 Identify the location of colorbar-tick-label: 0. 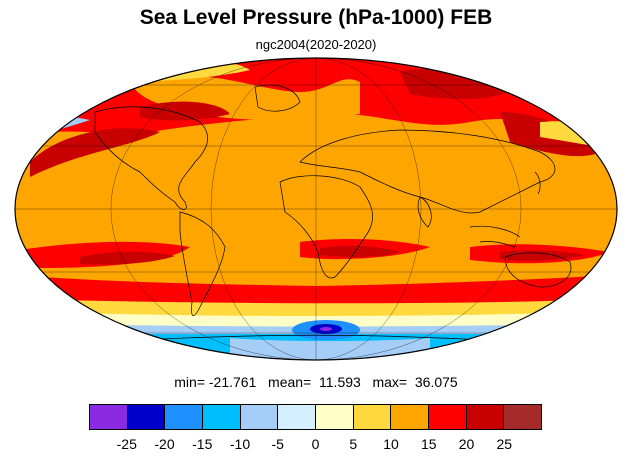
(315, 444).